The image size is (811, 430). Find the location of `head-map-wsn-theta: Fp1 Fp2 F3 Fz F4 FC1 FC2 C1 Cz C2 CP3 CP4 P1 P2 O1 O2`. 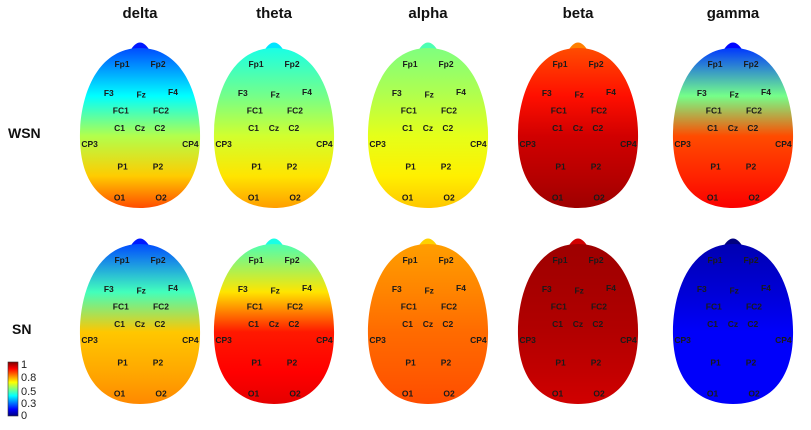

head-map-wsn-theta: Fp1 Fp2 F3 Fz F4 FC1 FC2 C1 Cz C2 CP3 CP4 P1 P2 O1 O2 is located at coordinates (274, 125).